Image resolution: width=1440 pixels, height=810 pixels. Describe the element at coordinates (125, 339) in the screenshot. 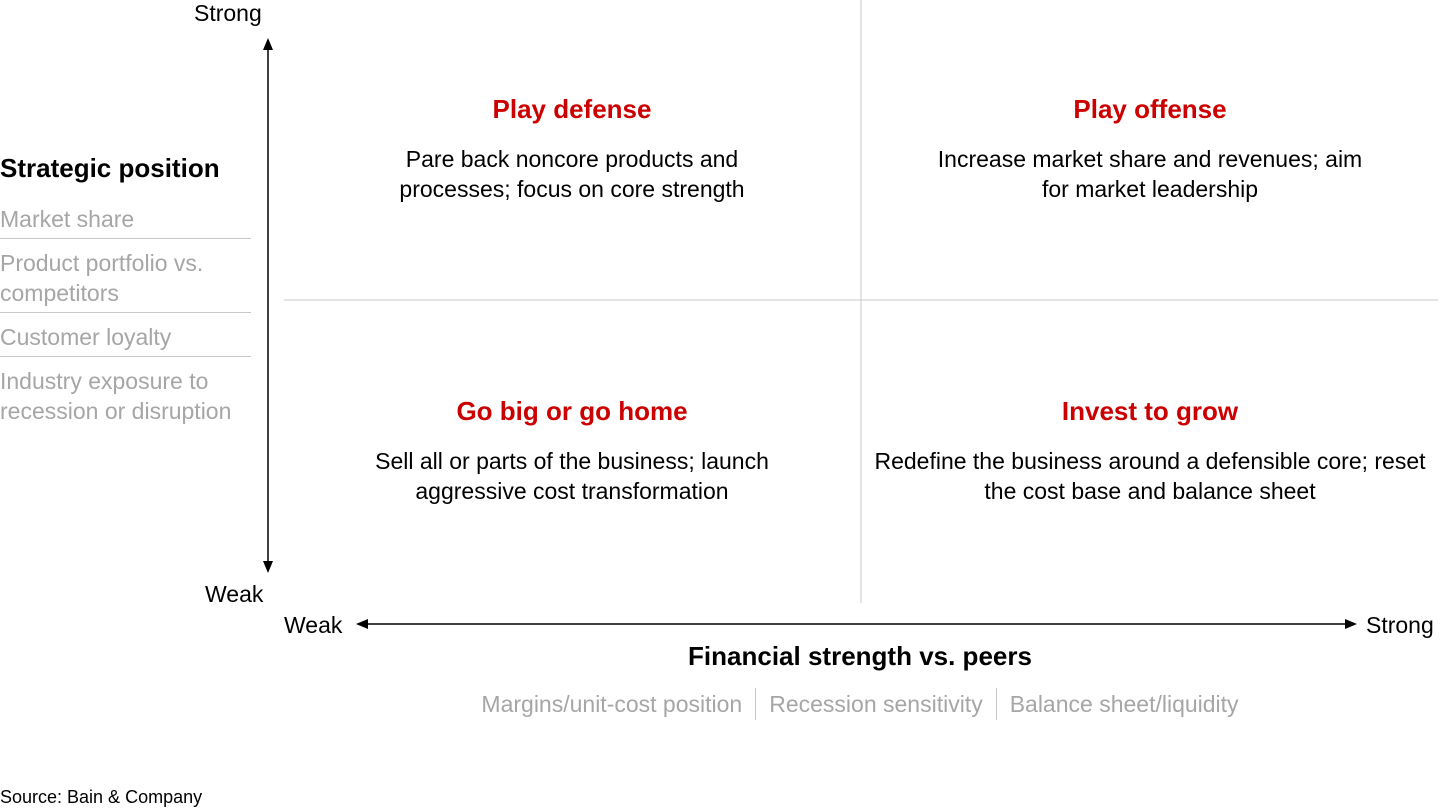

I see `criterion-customer-loyalty: Customer loyalty` at that location.